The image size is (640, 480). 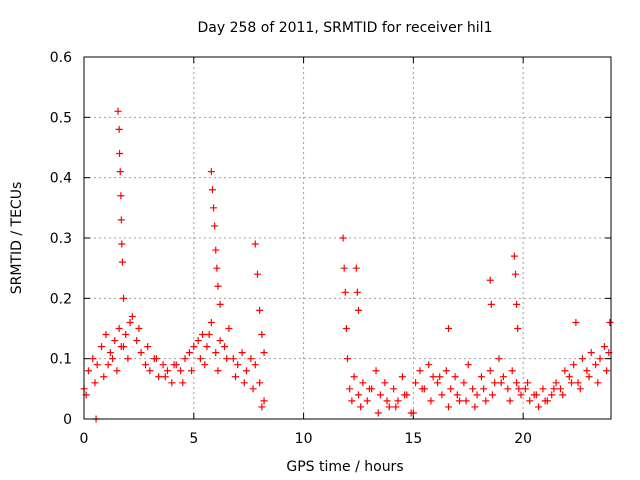 What do you see at coordinates (344, 467) in the screenshot?
I see `x-axis-label: GPS time / hours` at bounding box center [344, 467].